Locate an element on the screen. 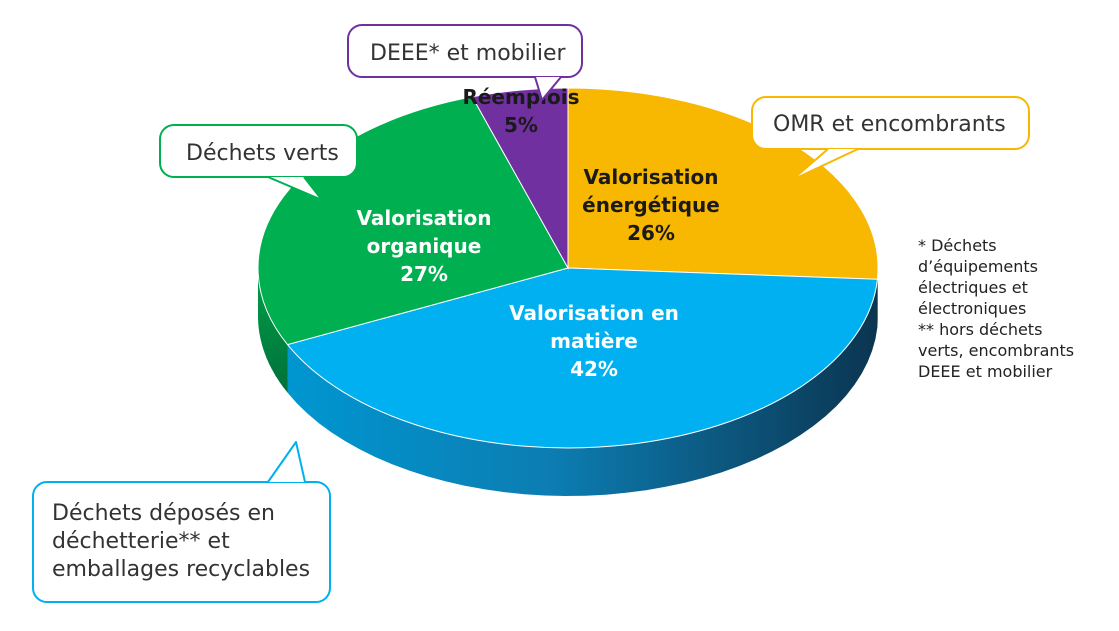 This screenshot has height=631, width=1119. slice-label-valorisation-energetique: Valorisation énergétique 26% is located at coordinates (651, 205).